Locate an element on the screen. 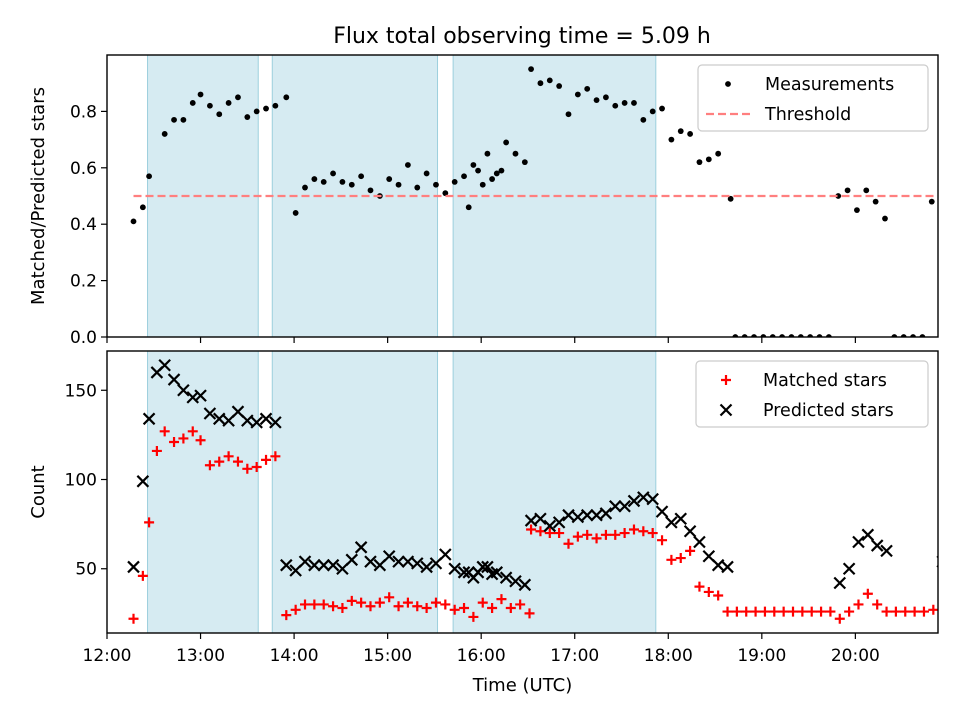 The image size is (960, 720). legend-marker is located at coordinates (726, 410).